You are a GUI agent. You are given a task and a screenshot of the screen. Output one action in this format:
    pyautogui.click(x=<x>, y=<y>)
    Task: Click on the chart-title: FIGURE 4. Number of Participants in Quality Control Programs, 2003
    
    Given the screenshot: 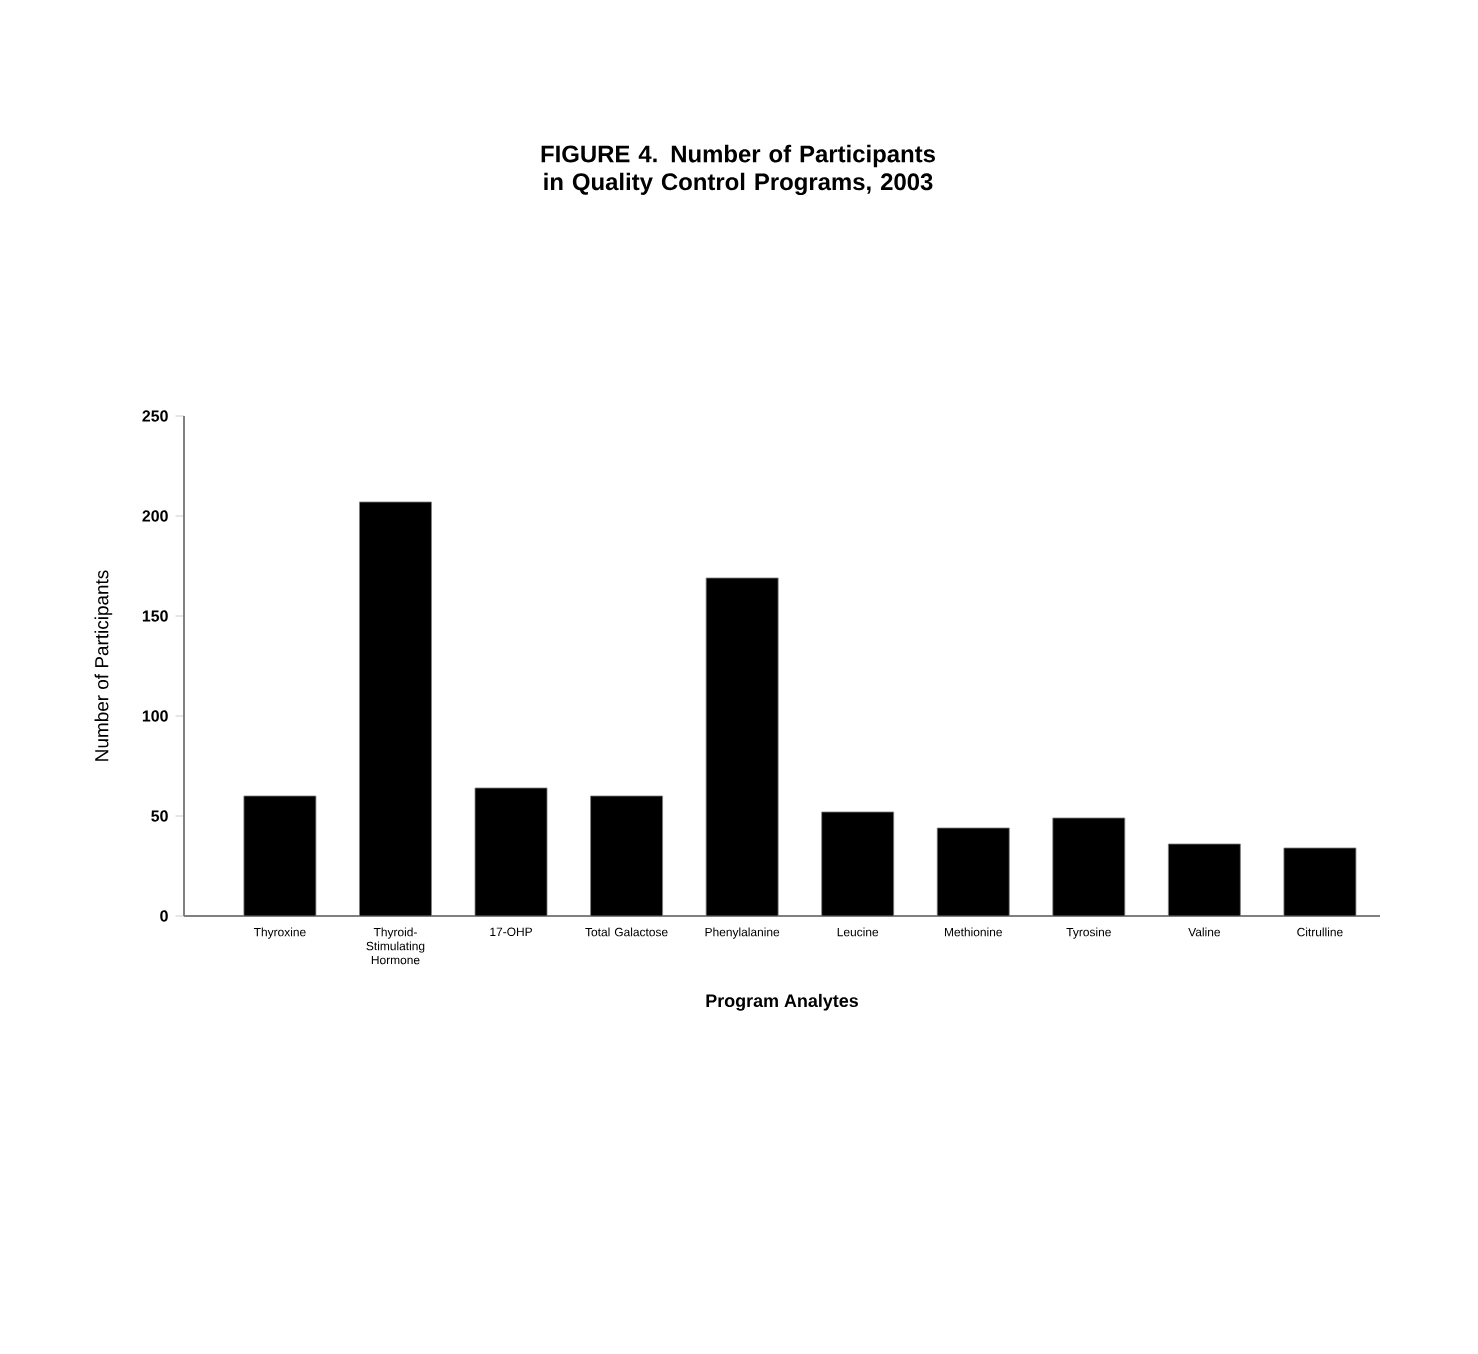 What is the action you would take?
    pyautogui.click(x=738, y=170)
    